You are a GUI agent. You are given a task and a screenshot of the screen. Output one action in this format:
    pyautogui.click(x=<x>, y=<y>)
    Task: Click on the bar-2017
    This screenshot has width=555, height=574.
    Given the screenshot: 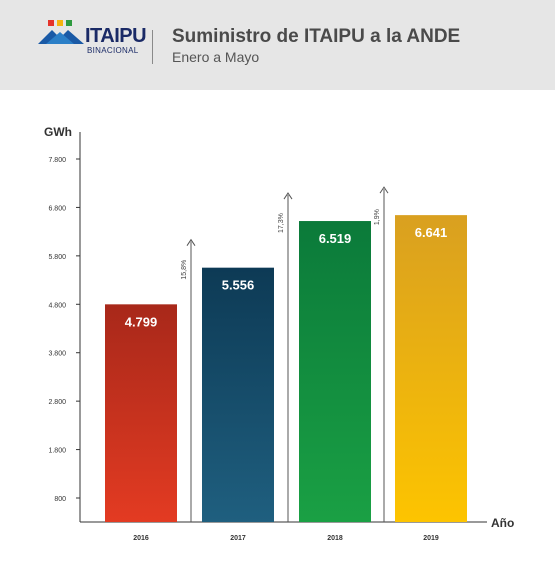 What is the action you would take?
    pyautogui.click(x=238, y=394)
    